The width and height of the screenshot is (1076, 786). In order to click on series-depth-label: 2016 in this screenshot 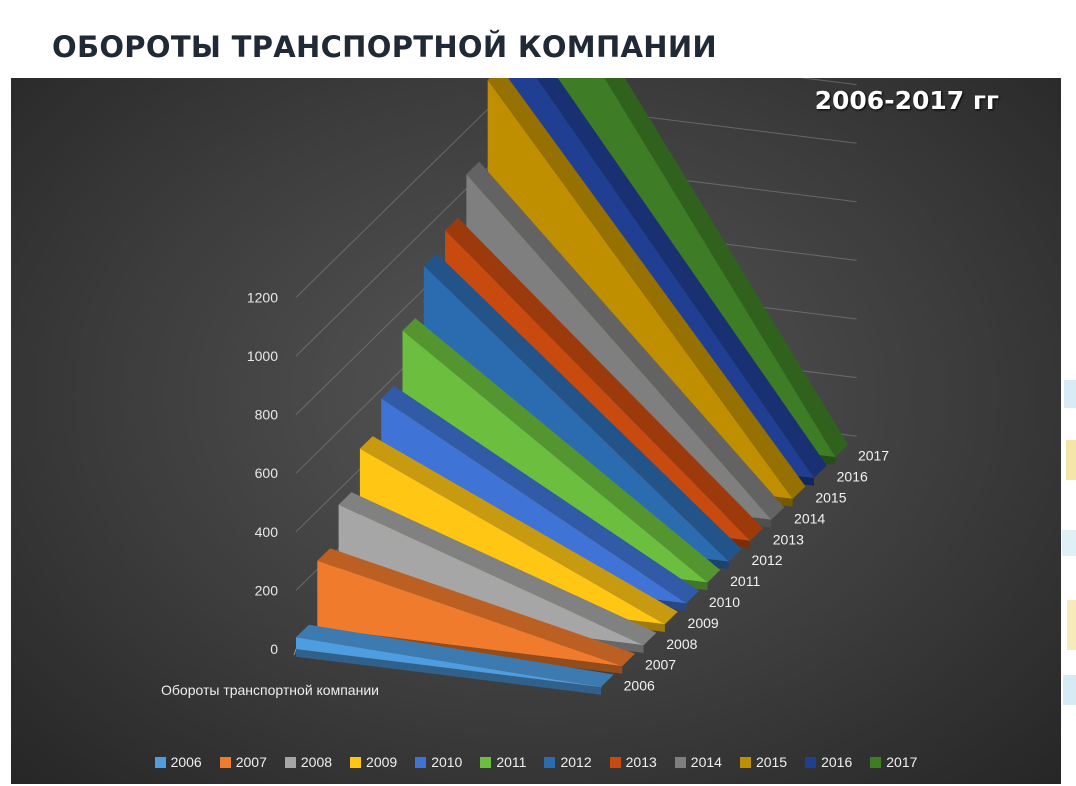, I will do `click(852, 477)`.